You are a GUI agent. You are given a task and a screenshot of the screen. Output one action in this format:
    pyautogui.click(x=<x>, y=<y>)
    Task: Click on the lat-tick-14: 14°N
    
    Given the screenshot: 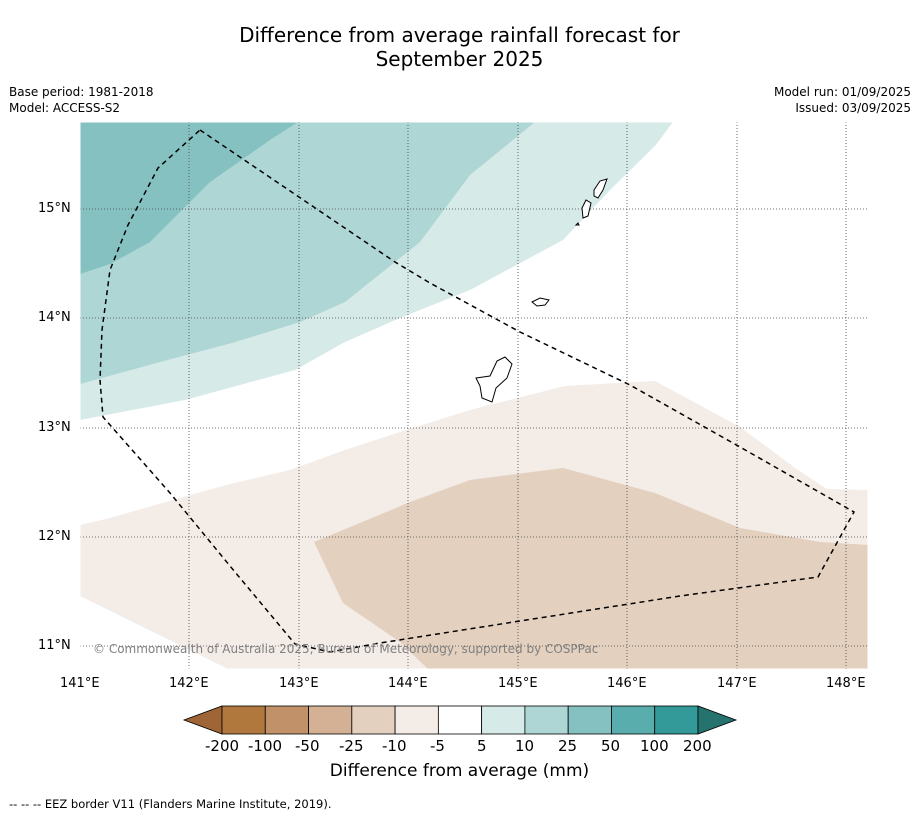 What is the action you would take?
    pyautogui.click(x=54, y=317)
    